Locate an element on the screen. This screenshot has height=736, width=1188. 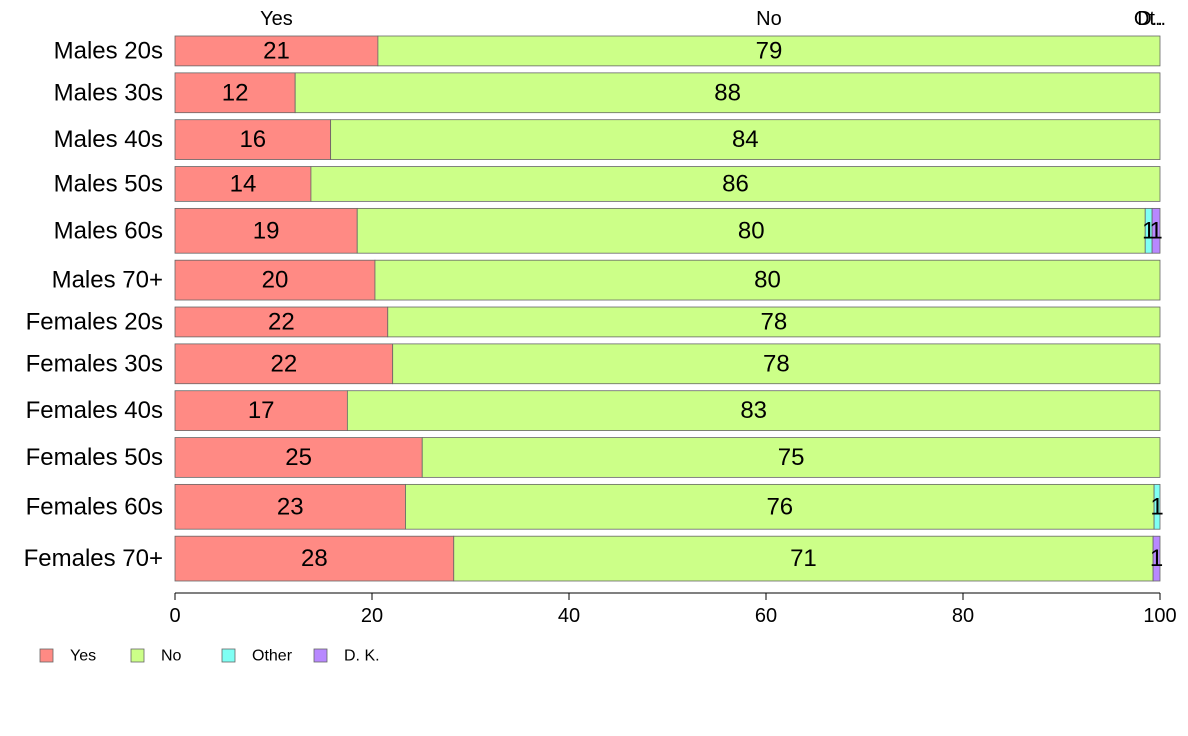
top-label: No is located at coordinates (769, 19).